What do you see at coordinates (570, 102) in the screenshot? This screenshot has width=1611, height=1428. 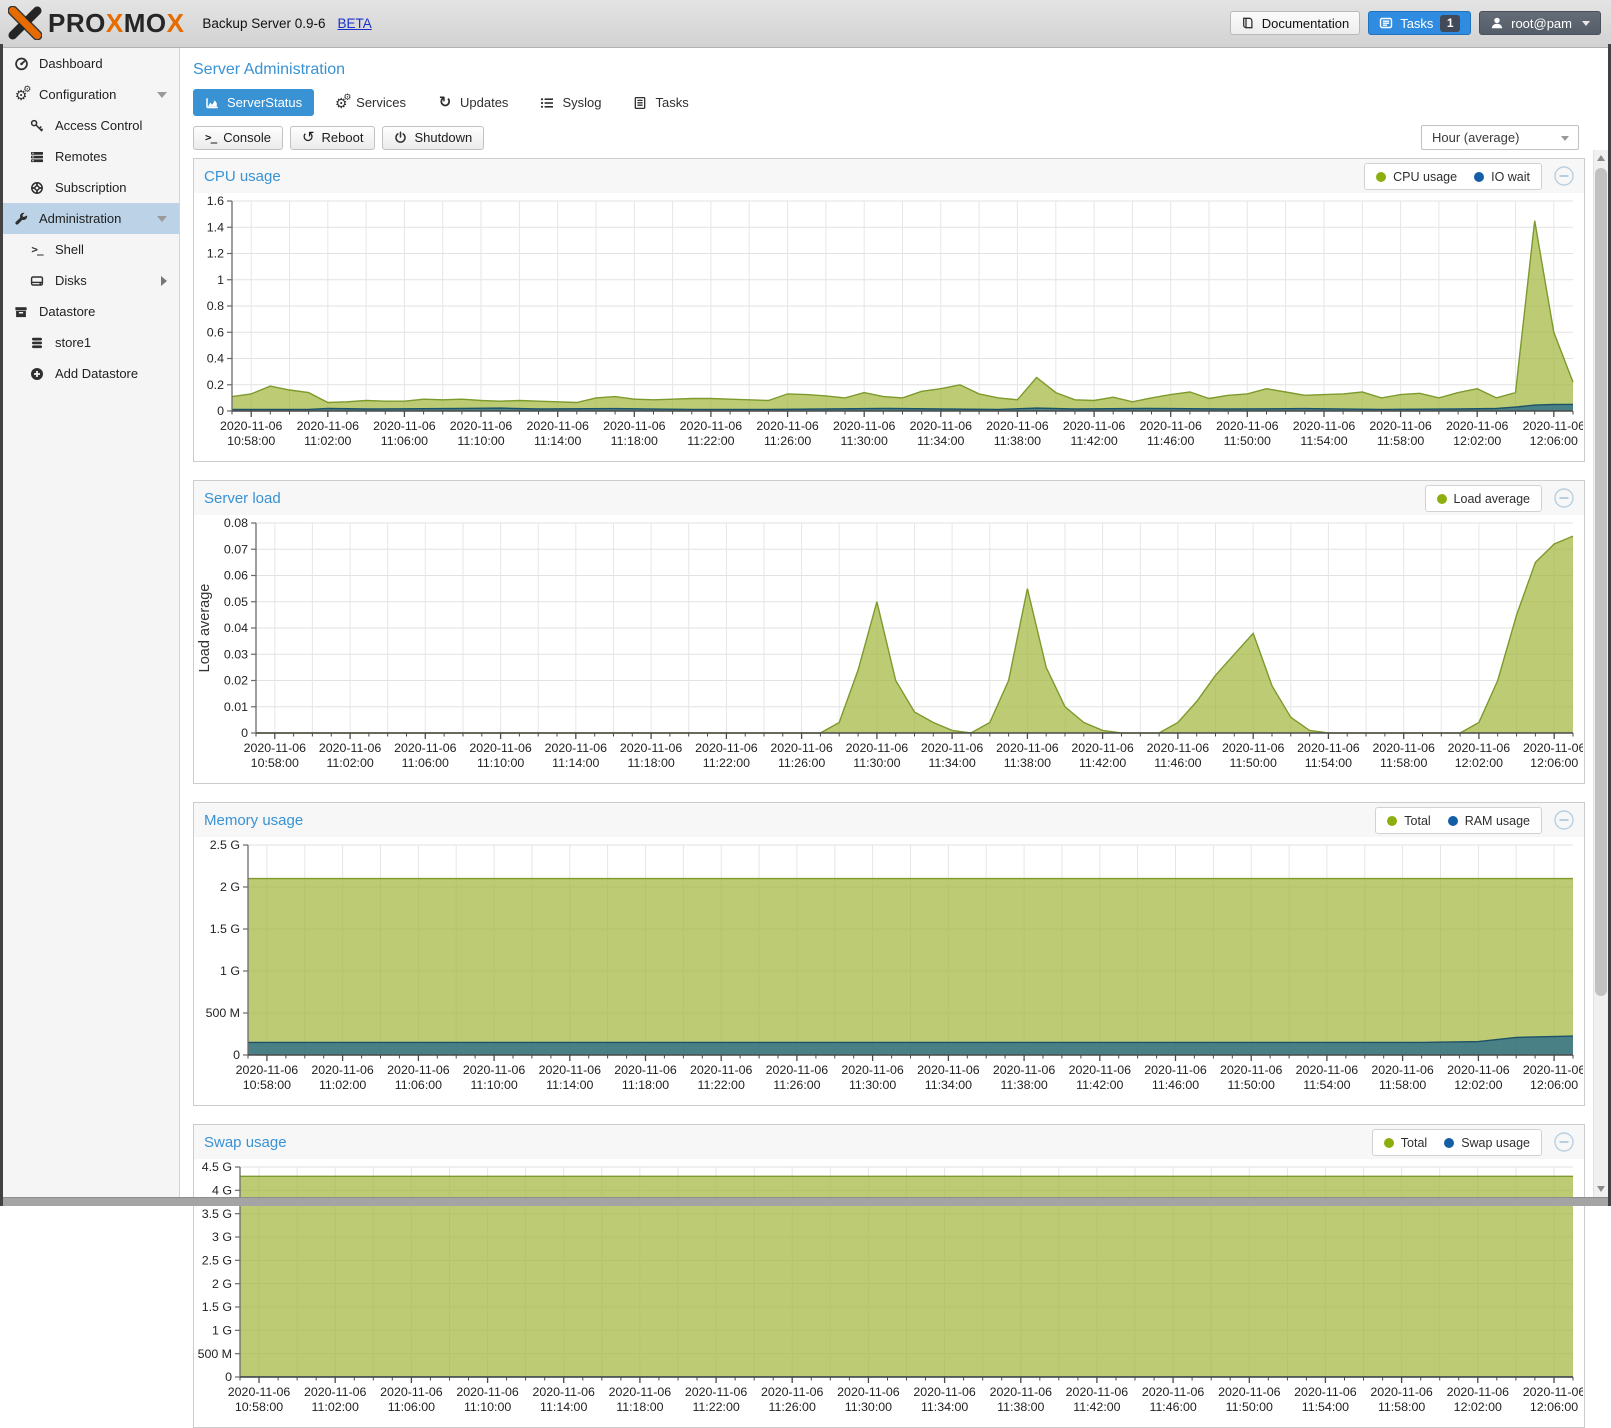 I see `tab-syslog: Syslog` at bounding box center [570, 102].